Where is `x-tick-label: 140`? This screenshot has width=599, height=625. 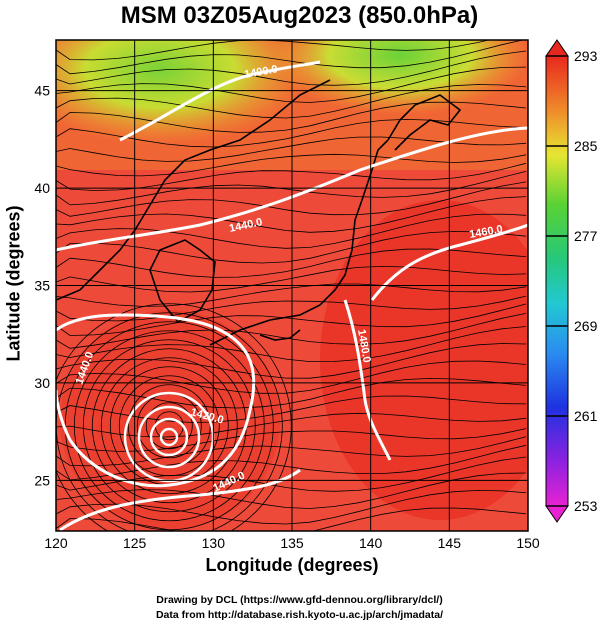 x-tick-label: 140 is located at coordinates (371, 543).